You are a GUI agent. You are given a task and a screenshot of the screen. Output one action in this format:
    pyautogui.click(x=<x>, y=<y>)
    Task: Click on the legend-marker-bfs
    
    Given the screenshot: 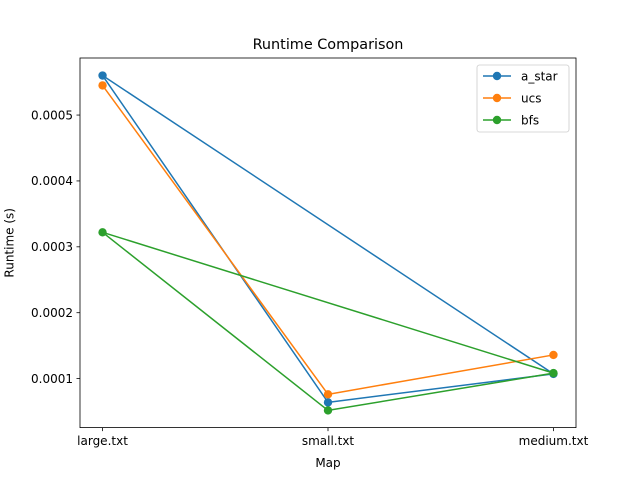 What is the action you would take?
    pyautogui.click(x=497, y=120)
    